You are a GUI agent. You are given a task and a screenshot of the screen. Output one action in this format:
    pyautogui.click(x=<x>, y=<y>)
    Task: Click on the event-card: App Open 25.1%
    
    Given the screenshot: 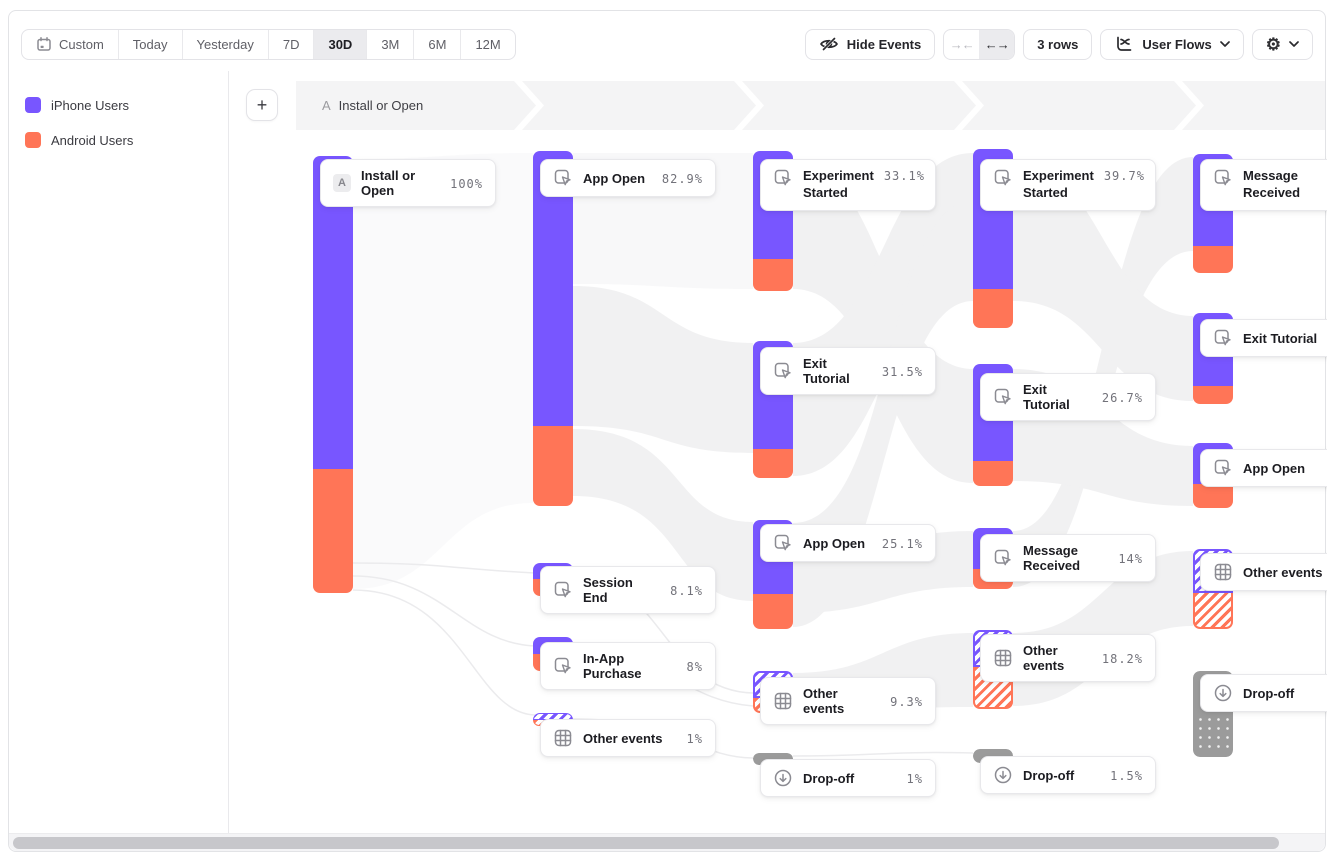 What is the action you would take?
    pyautogui.click(x=848, y=543)
    